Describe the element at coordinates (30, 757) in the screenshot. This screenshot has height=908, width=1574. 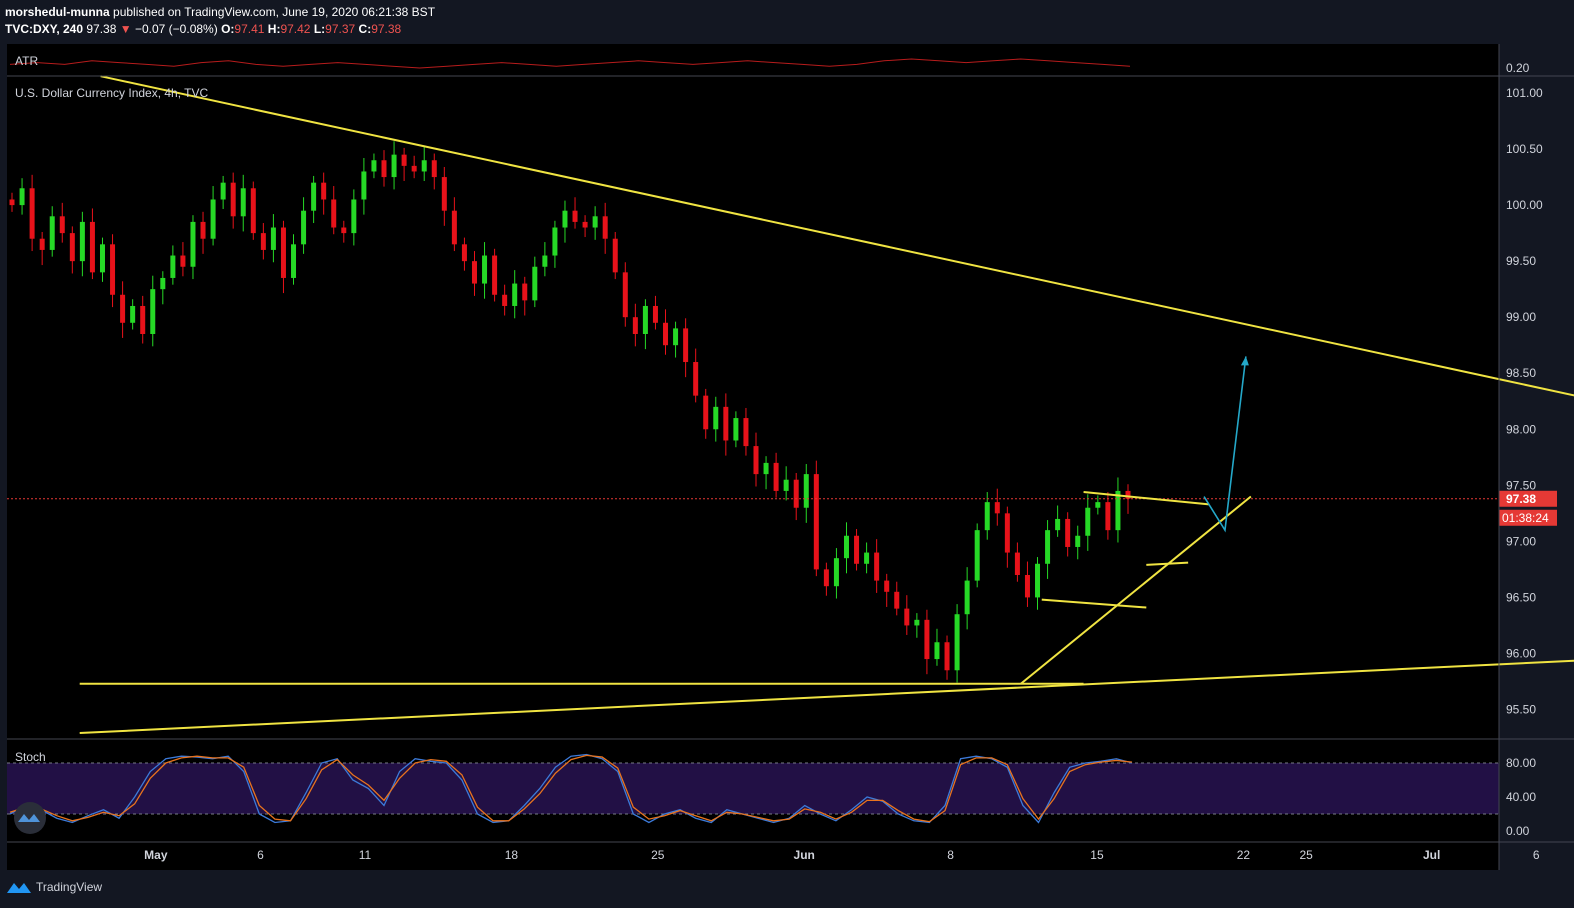
I see `stoch-title: Stoch` at that location.